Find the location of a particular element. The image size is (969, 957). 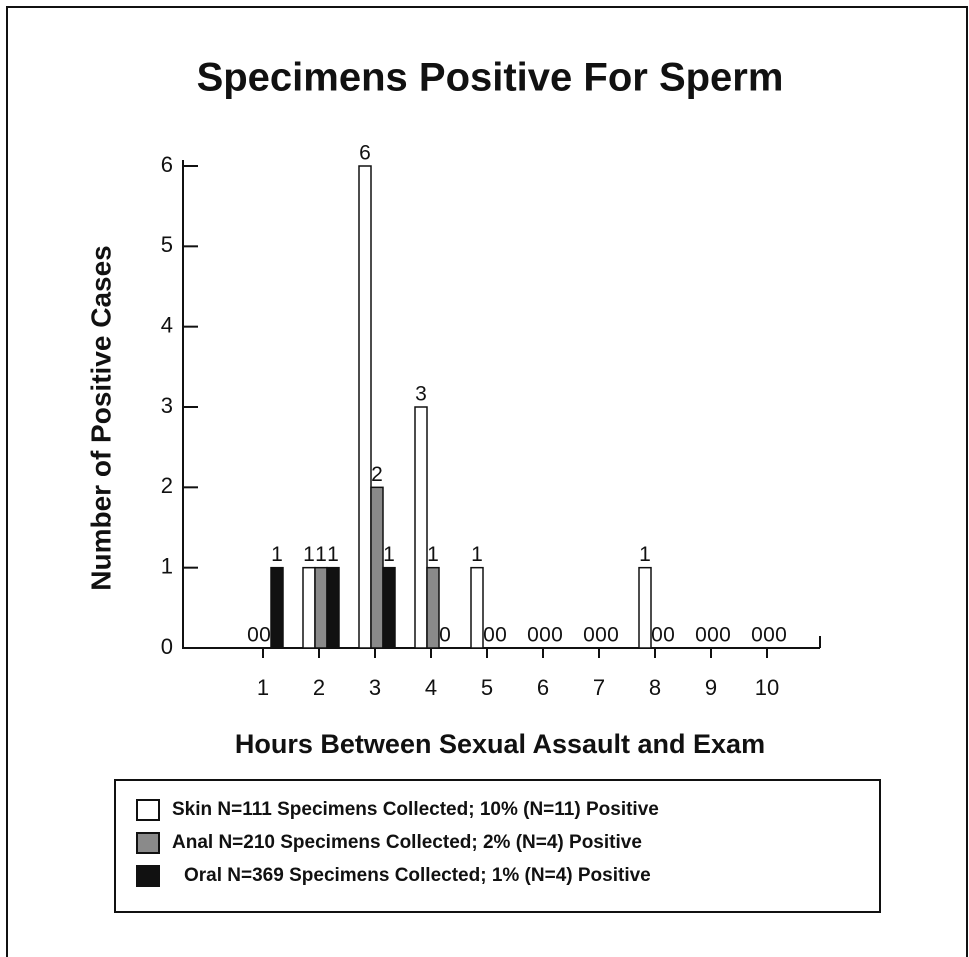

x-axis-label: Hours Between Sexual Assault and Exam is located at coordinates (500, 744).